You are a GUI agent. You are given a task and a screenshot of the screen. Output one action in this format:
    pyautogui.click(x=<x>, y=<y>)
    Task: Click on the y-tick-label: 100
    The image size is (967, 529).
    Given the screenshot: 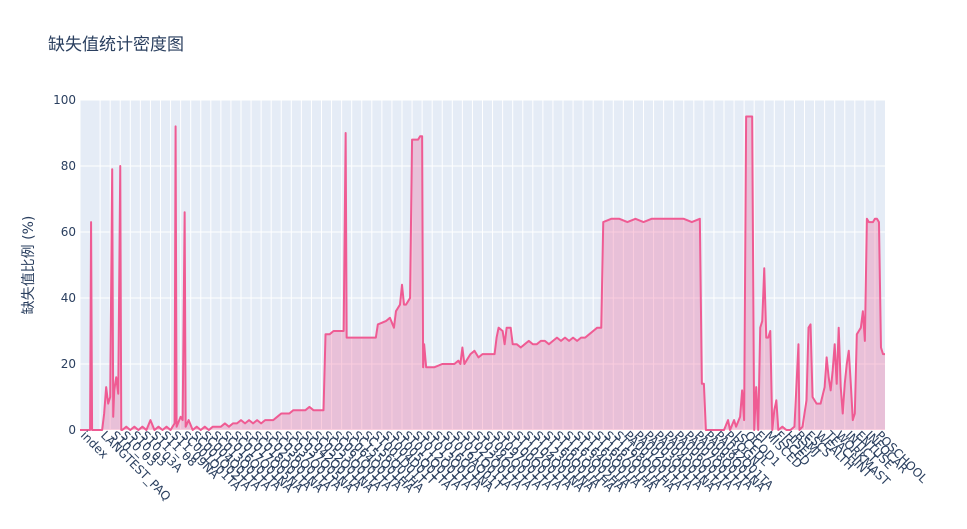 What is the action you would take?
    pyautogui.click(x=64, y=100)
    